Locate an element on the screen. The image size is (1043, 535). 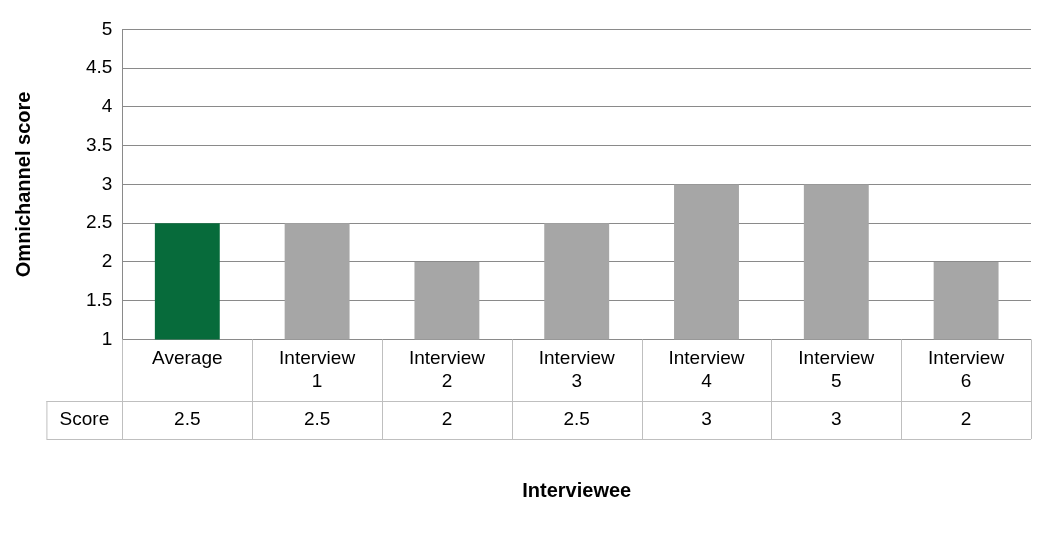
y-tick-label: 2.5 is located at coordinates (99, 222).